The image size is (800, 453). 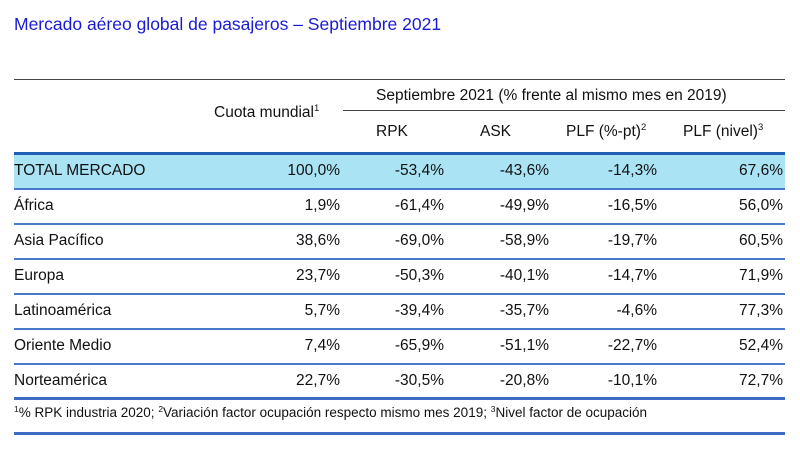 I want to click on cell-rpk: -30,5%, so click(x=419, y=380).